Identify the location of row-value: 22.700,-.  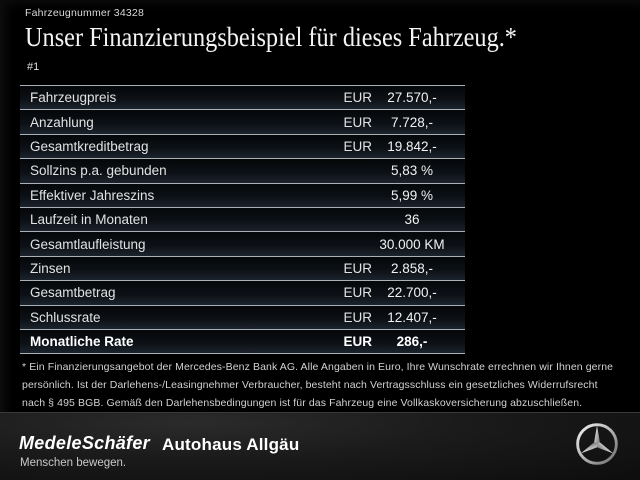
(412, 293).